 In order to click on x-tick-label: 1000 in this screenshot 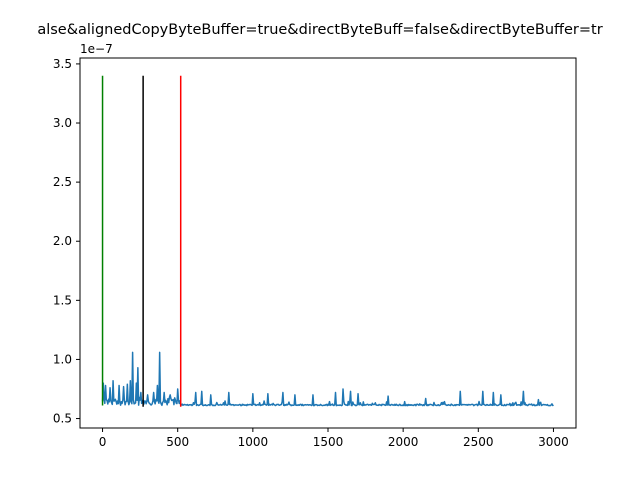, I will do `click(253, 442)`.